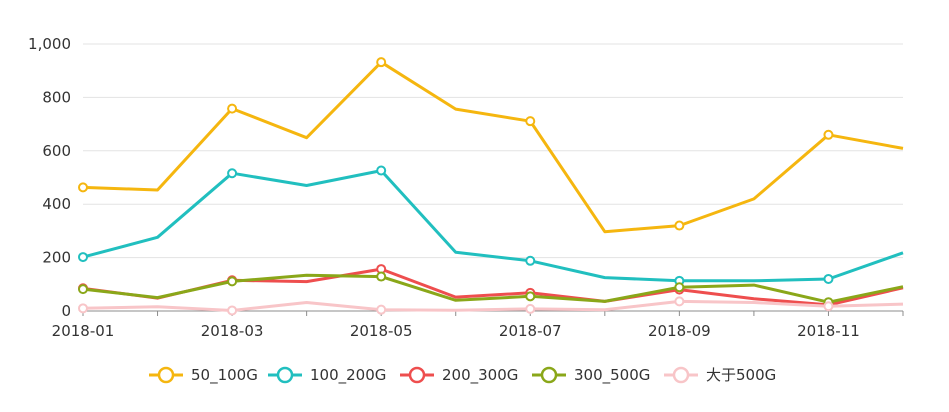 The width and height of the screenshot is (949, 412). I want to click on legend-item: 100_200G, so click(327, 375).